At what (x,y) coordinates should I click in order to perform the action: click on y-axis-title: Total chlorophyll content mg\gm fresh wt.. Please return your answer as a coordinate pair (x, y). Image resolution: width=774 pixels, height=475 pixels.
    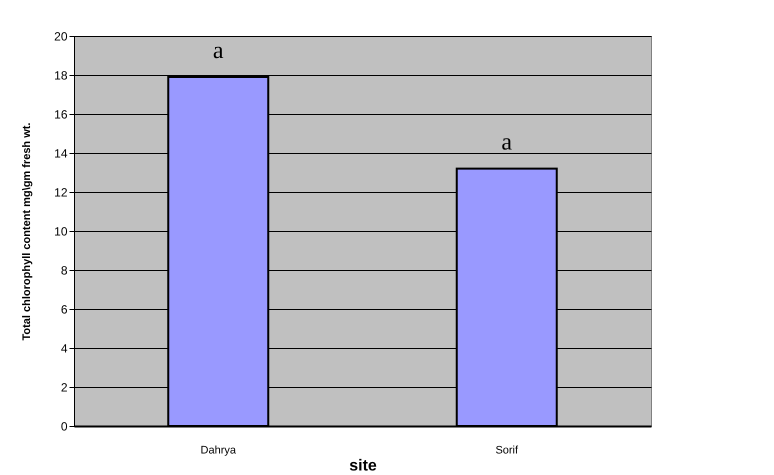
    Looking at the image, I should click on (27, 231).